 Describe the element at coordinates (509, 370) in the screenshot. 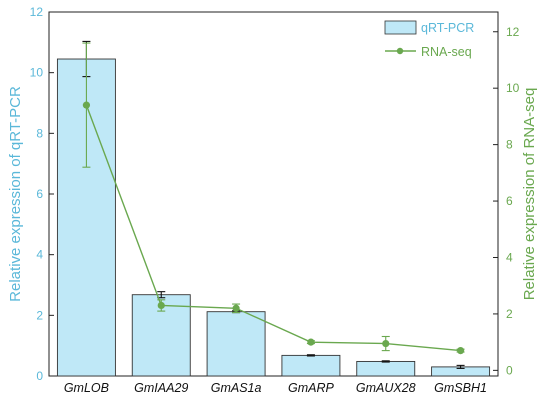

I see `right-tick-label-0: 0` at that location.